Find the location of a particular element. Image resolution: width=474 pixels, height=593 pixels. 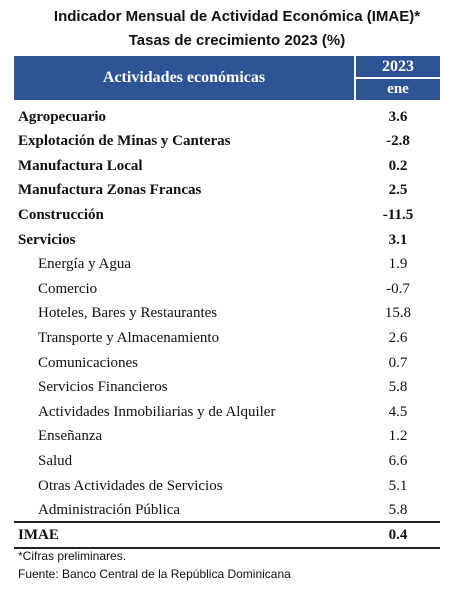

row-value: 3.6 is located at coordinates (398, 116).